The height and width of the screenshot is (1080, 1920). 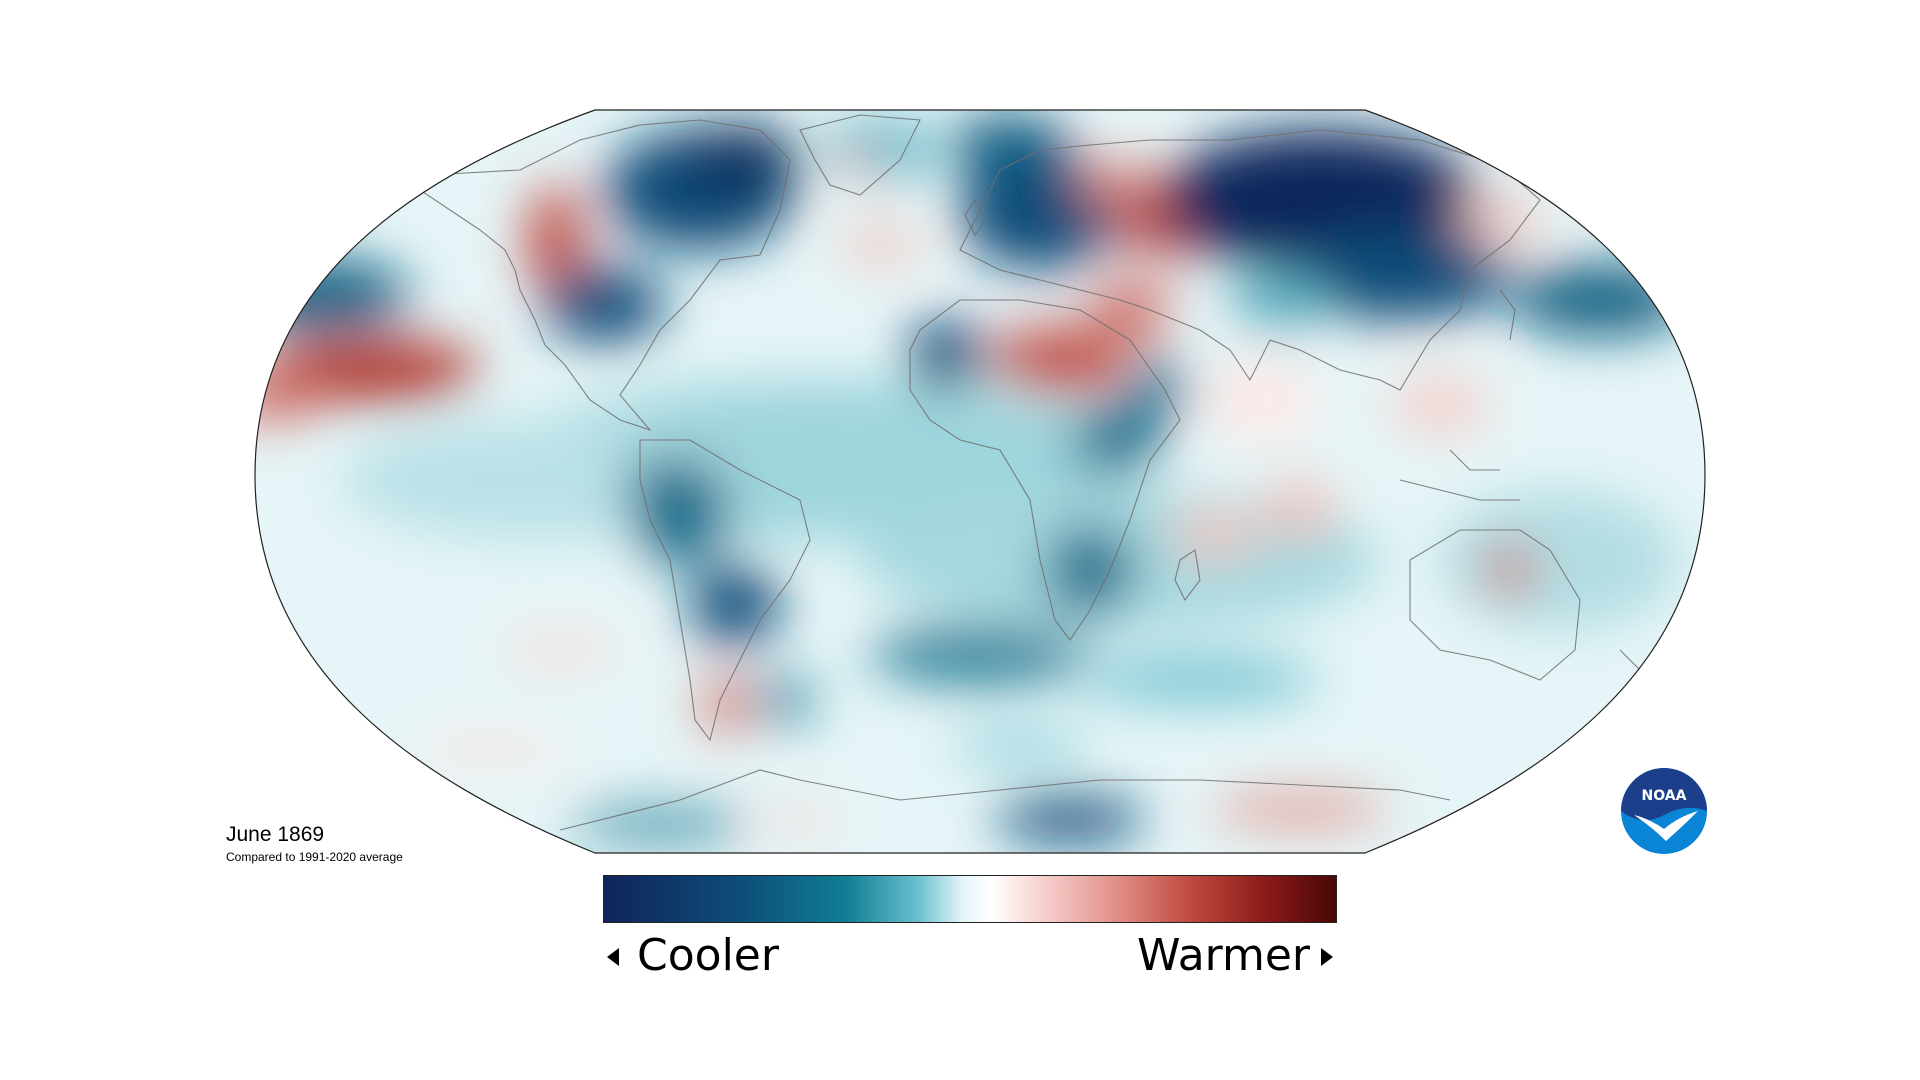 I want to click on legend-cooler-label: Cooler, so click(x=708, y=955).